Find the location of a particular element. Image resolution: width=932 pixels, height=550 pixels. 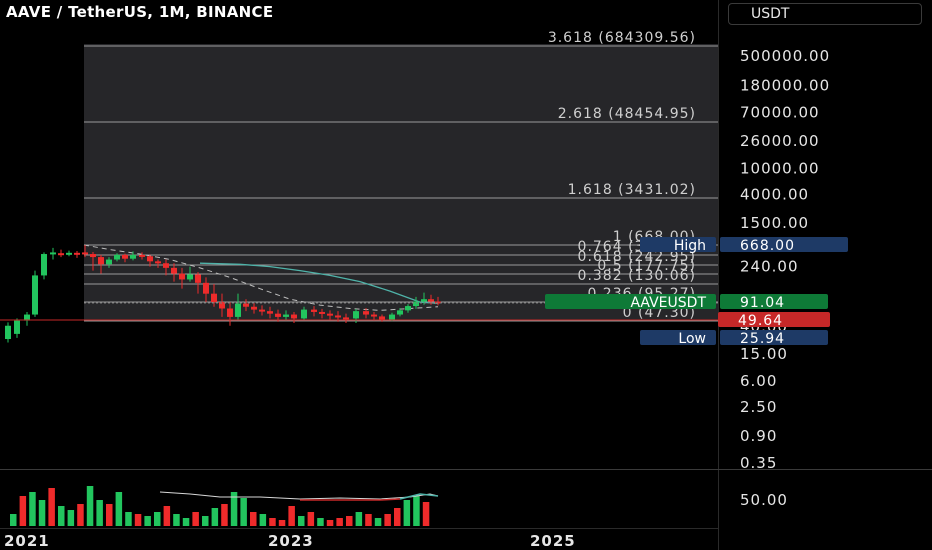

ma-dashed is located at coordinates (261, 277).